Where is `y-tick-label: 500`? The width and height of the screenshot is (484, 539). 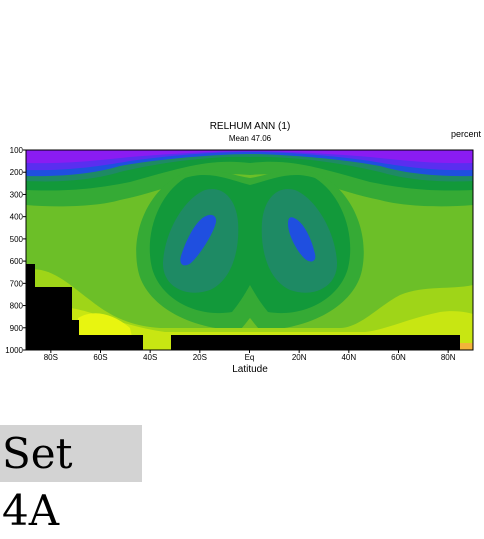
y-tick-label: 500 is located at coordinates (17, 239).